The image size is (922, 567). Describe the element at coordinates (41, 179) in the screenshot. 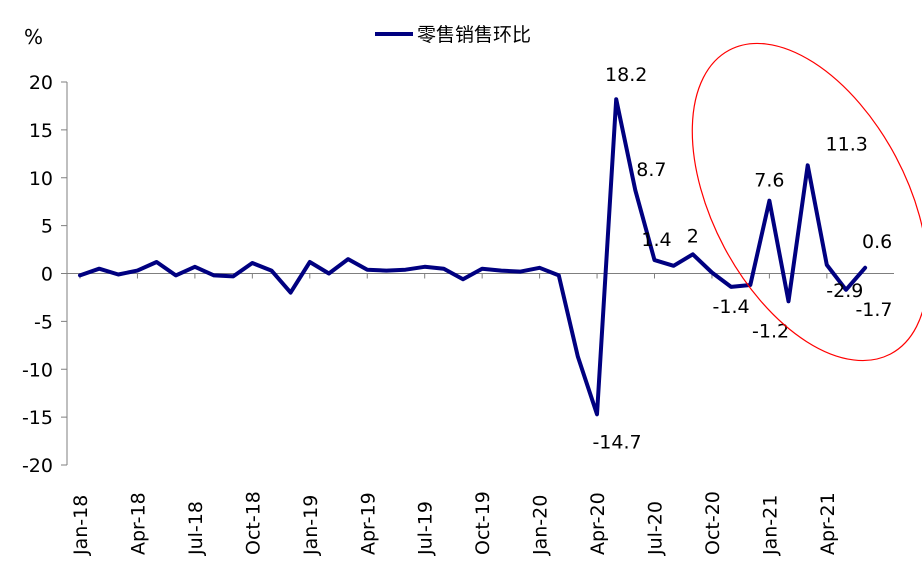

I see `y-tick-label: 10` at that location.